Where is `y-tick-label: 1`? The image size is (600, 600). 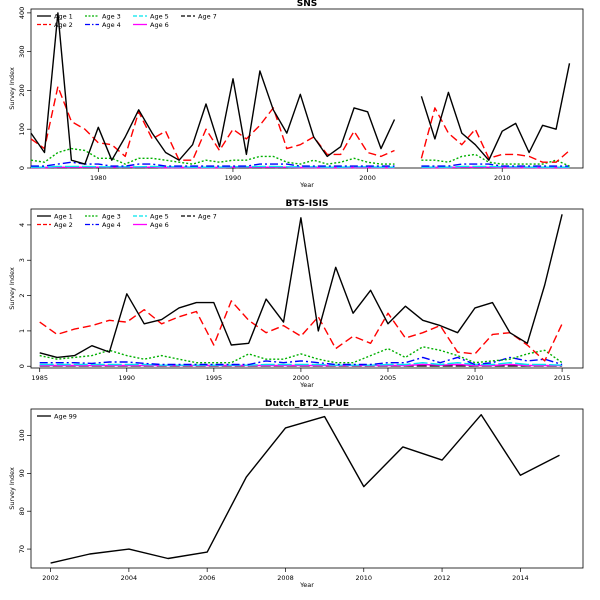
y-tick-label: 1 is located at coordinates (22, 331).